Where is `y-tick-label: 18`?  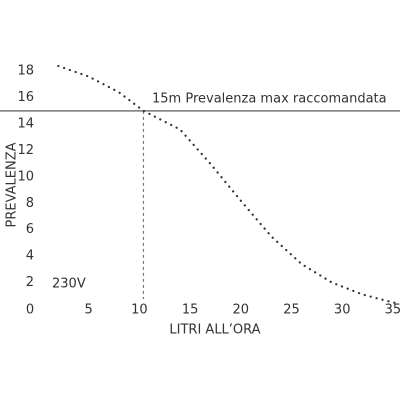 y-tick-label: 18 is located at coordinates (25, 71).